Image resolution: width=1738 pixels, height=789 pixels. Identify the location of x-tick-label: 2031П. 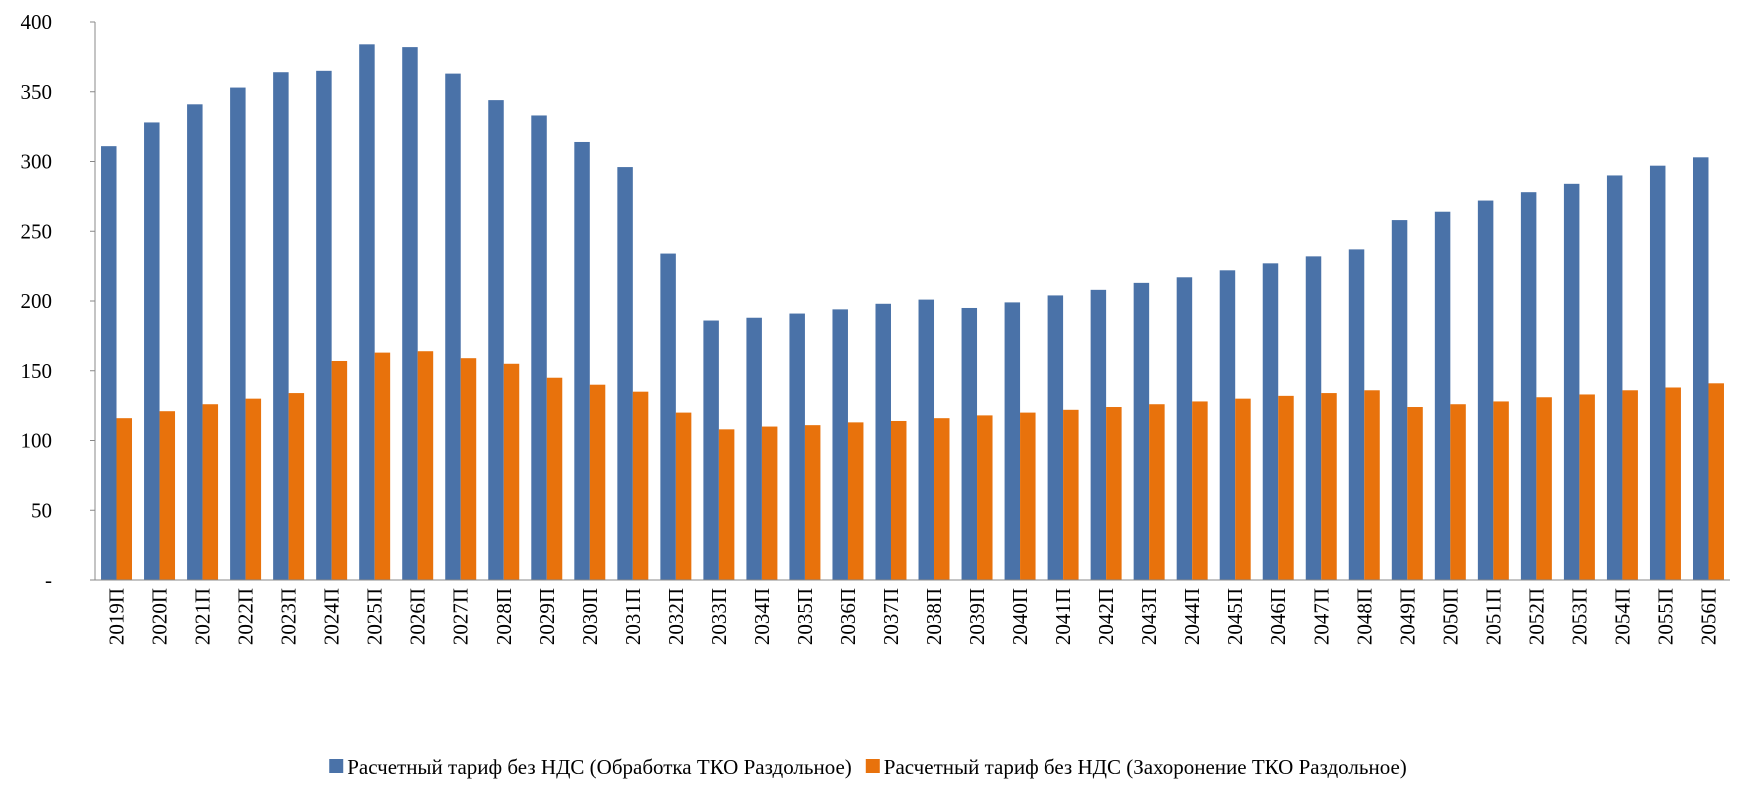
(633, 616).